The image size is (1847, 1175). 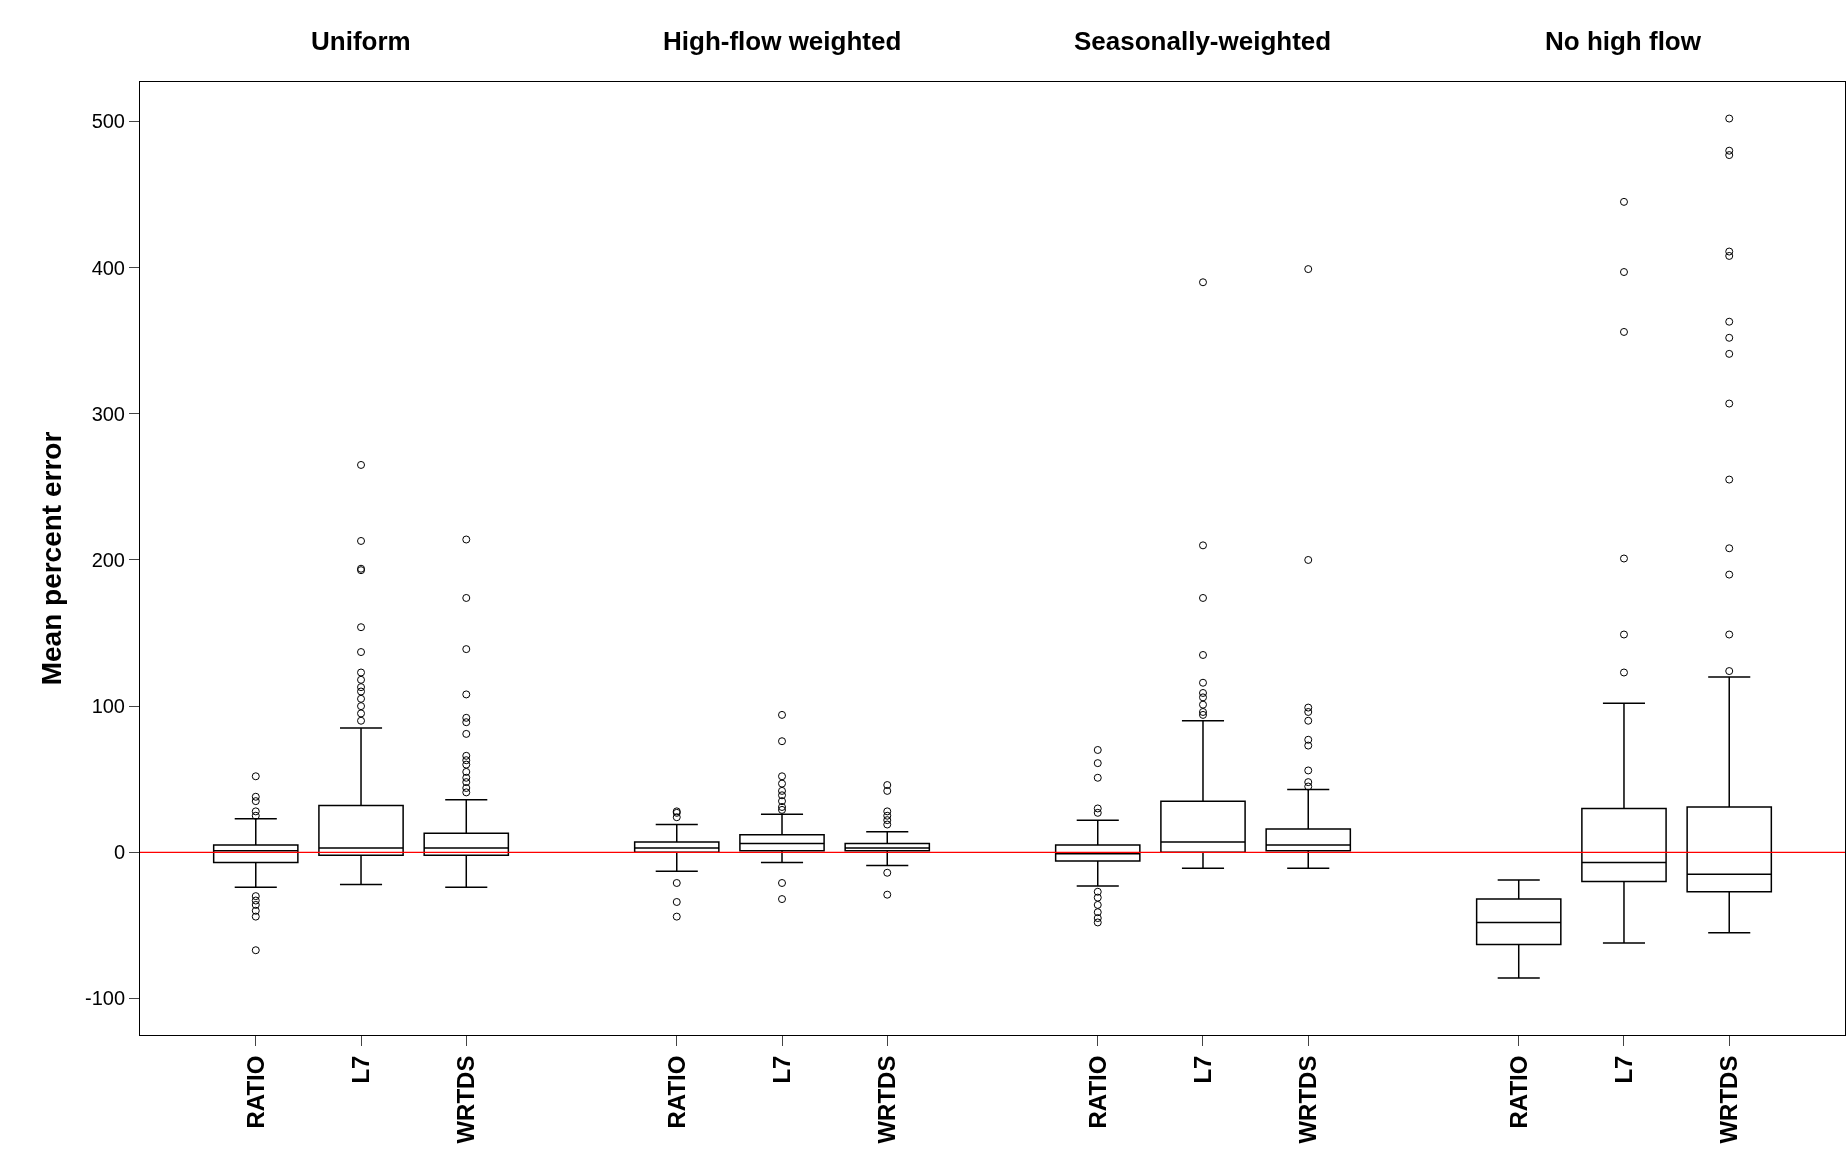 I want to click on text: High-flow weighted, so click(x=782, y=41).